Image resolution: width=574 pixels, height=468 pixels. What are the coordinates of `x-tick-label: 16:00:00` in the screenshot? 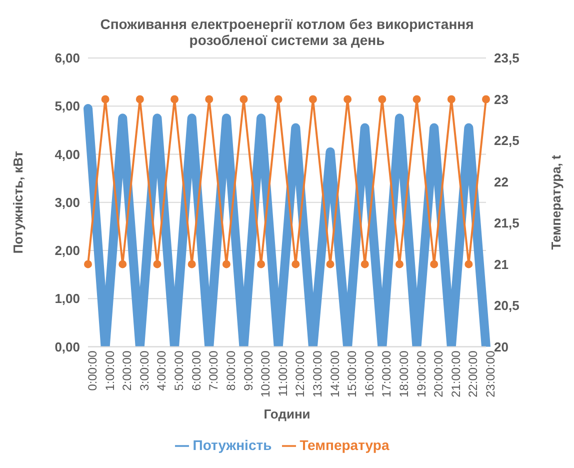 It's located at (369, 374).